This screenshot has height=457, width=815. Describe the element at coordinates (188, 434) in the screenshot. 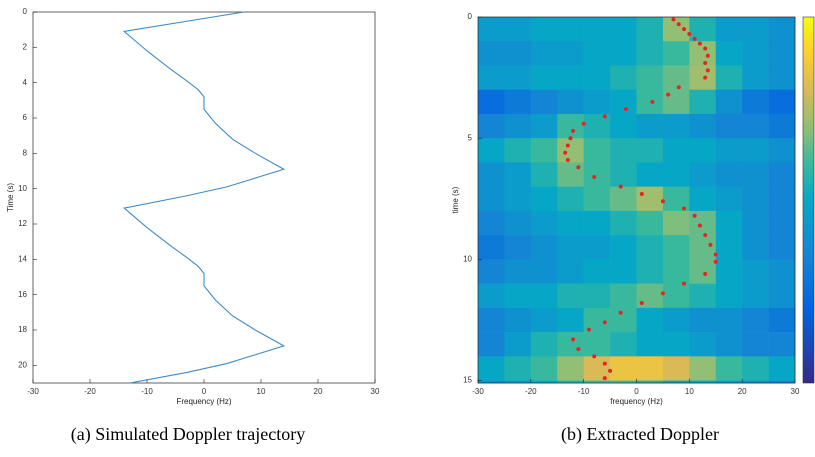

I see `caption: (a) Simulated Doppler trajectory` at that location.